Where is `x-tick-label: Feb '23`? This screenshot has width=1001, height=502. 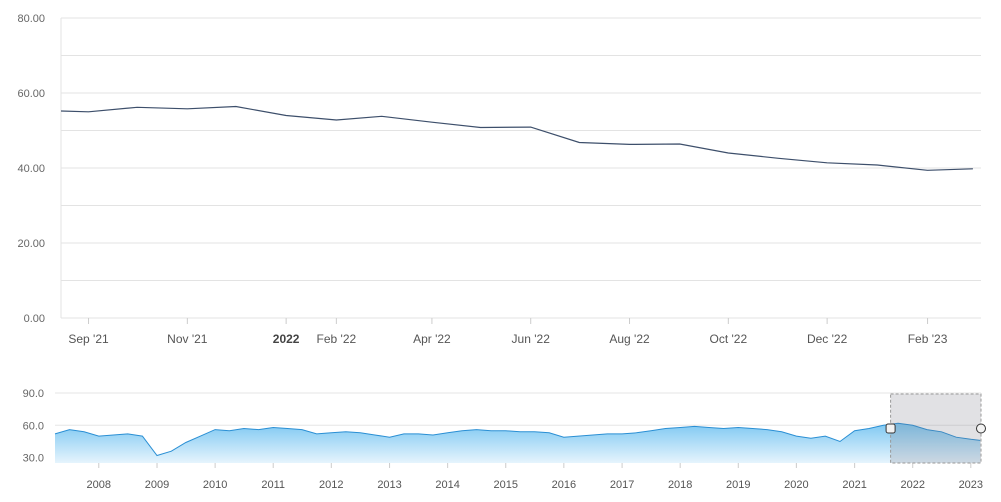
x-tick-label: Feb '23 is located at coordinates (928, 339).